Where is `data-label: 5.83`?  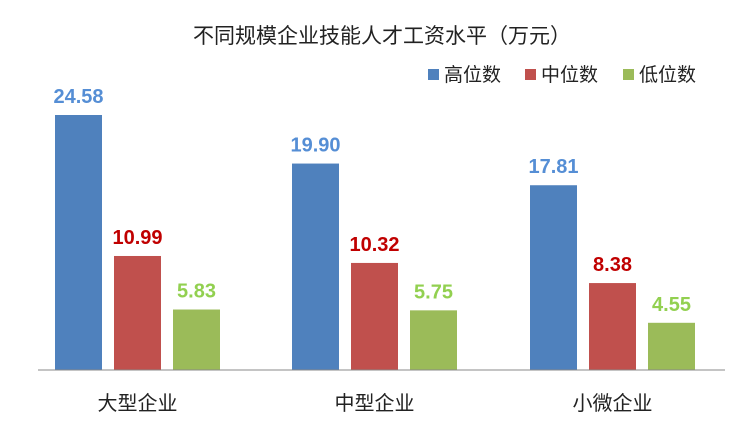
data-label: 5.83 is located at coordinates (196, 292).